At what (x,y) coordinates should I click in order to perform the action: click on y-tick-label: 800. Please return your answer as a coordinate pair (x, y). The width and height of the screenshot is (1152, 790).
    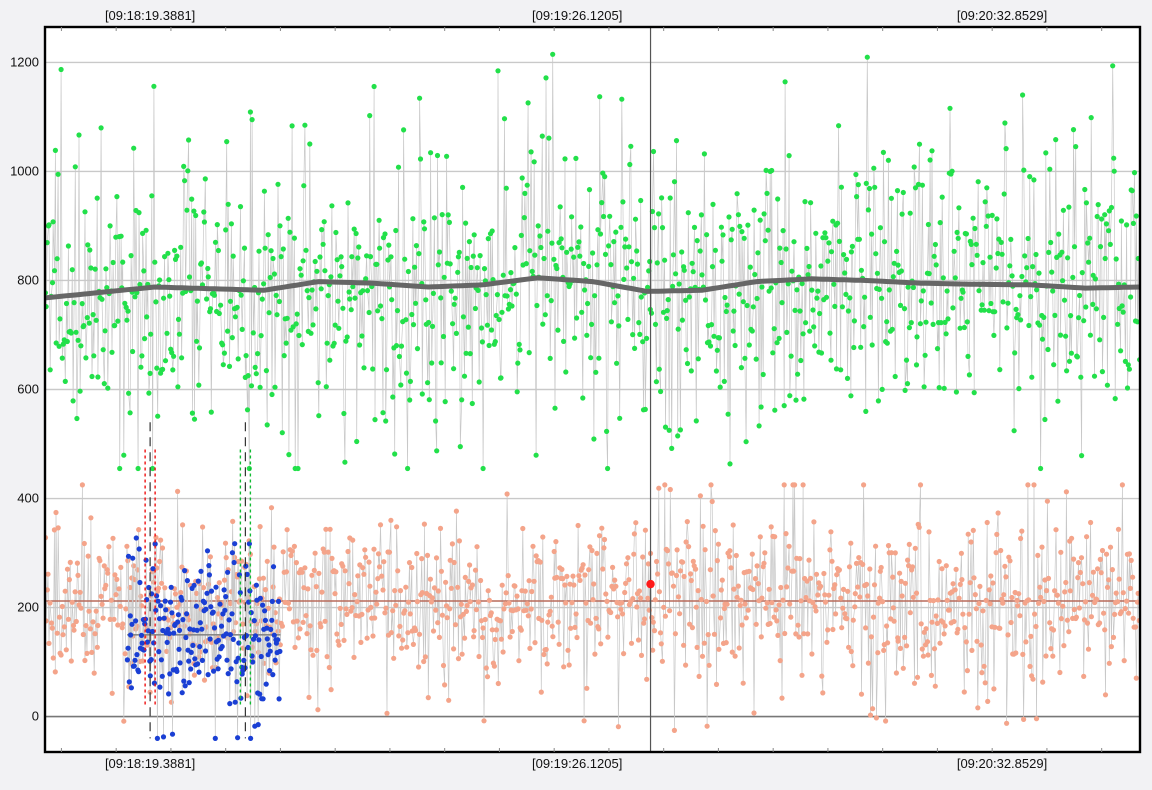
    Looking at the image, I should click on (28, 279).